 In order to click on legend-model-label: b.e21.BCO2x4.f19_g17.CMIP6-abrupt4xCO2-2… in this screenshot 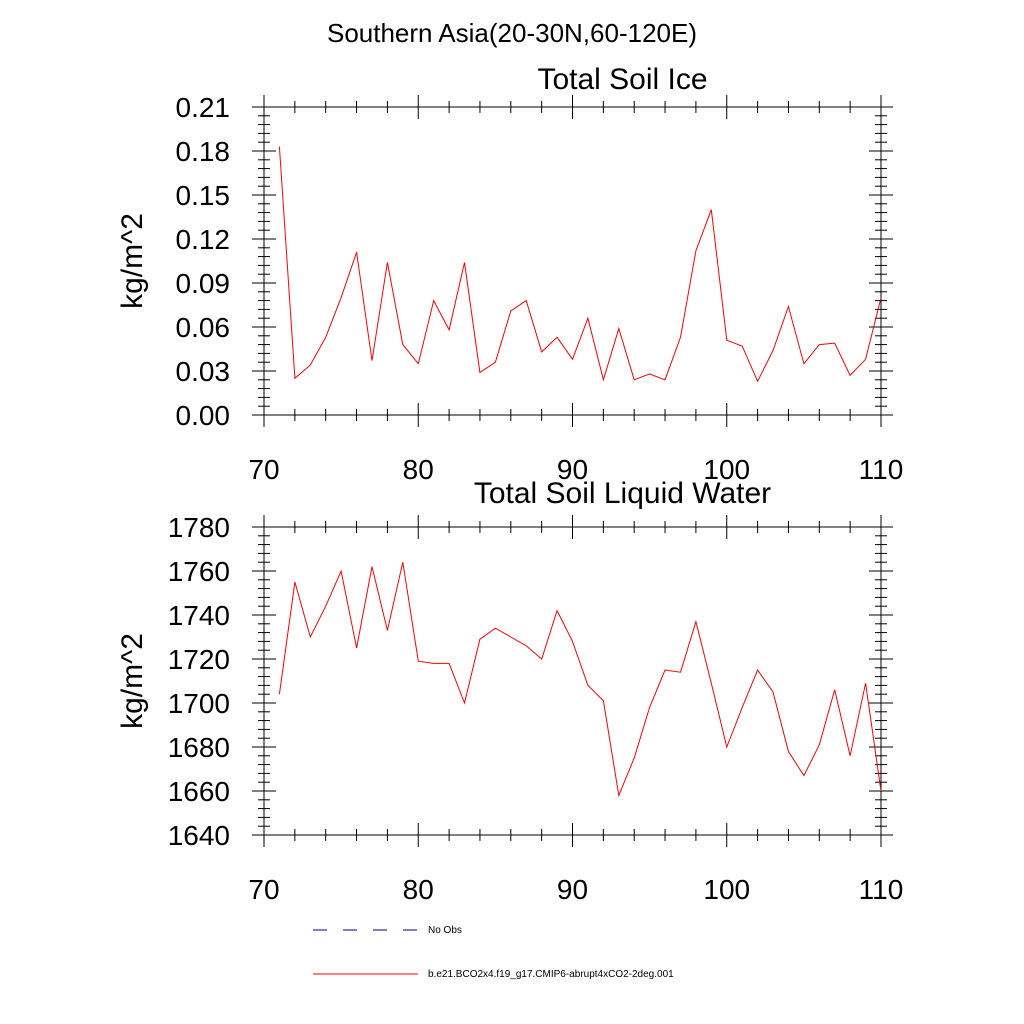, I will do `click(551, 974)`.